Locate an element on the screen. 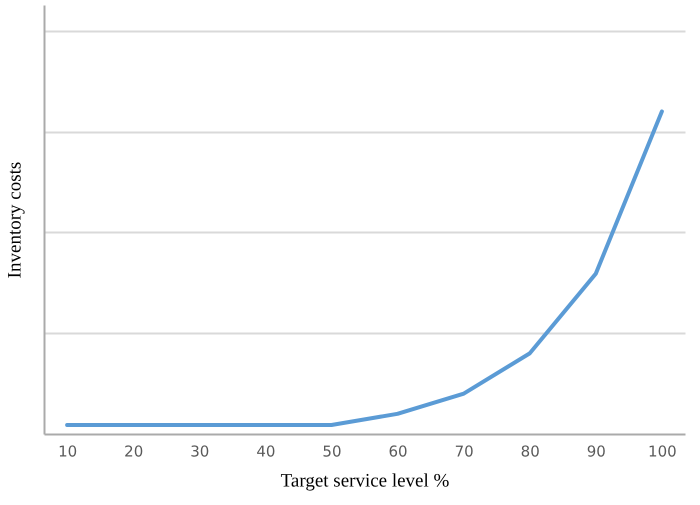 The height and width of the screenshot is (505, 700). x-tick-label: 70 is located at coordinates (464, 451).